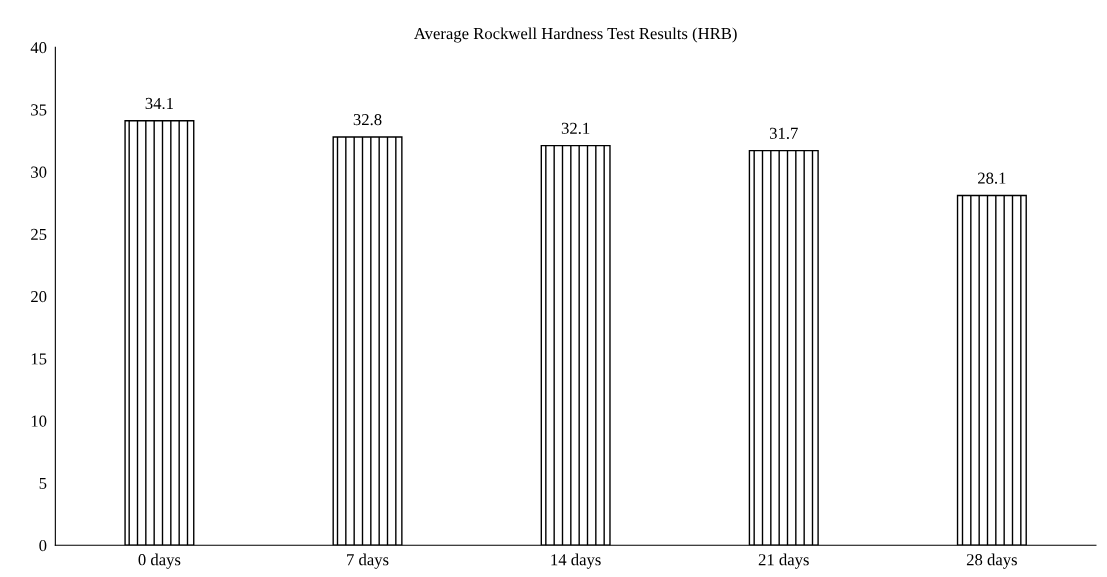  What do you see at coordinates (159, 561) in the screenshot?
I see `x-tick-label: 0 days` at bounding box center [159, 561].